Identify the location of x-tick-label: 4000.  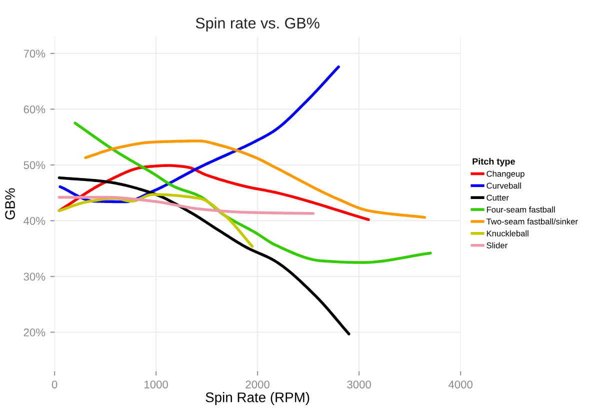
(460, 384).